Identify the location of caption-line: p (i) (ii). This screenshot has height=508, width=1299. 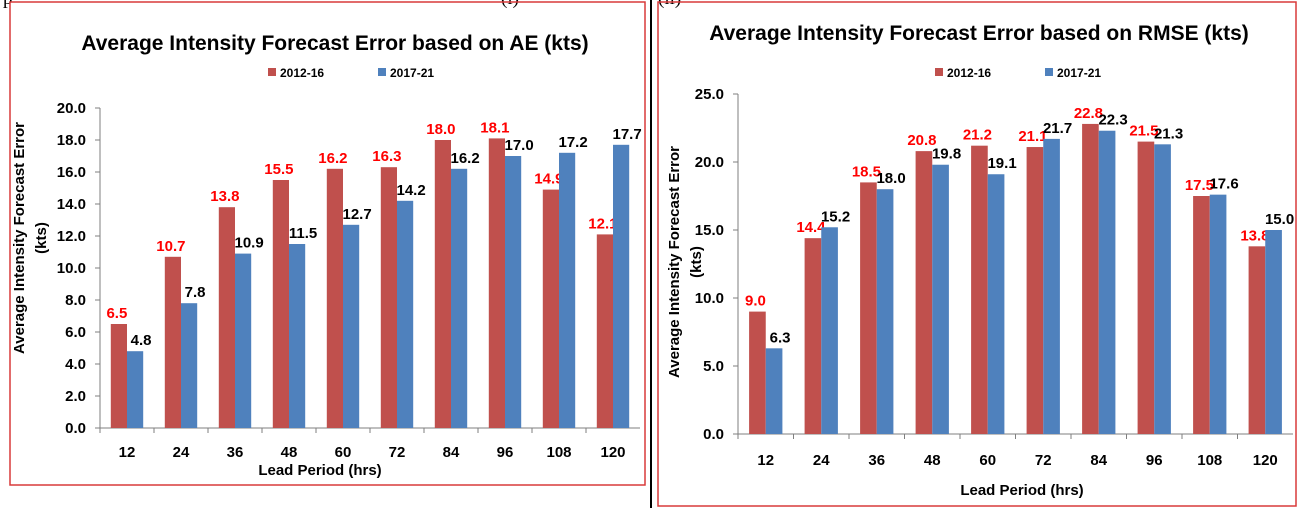
(649, 5).